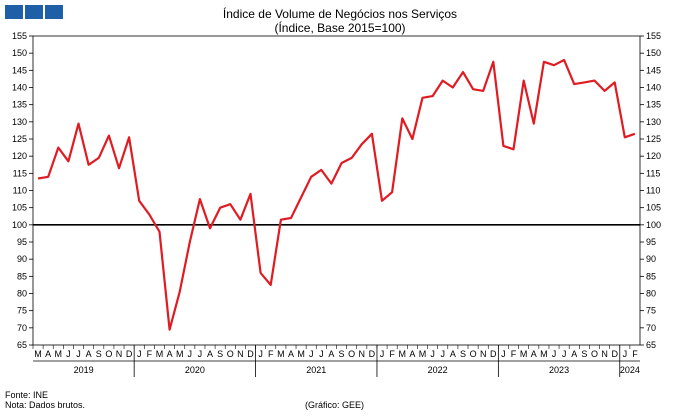 Image resolution: width=680 pixels, height=416 pixels. What do you see at coordinates (19, 36) in the screenshot?
I see `y-tick-label-left: 155` at bounding box center [19, 36].